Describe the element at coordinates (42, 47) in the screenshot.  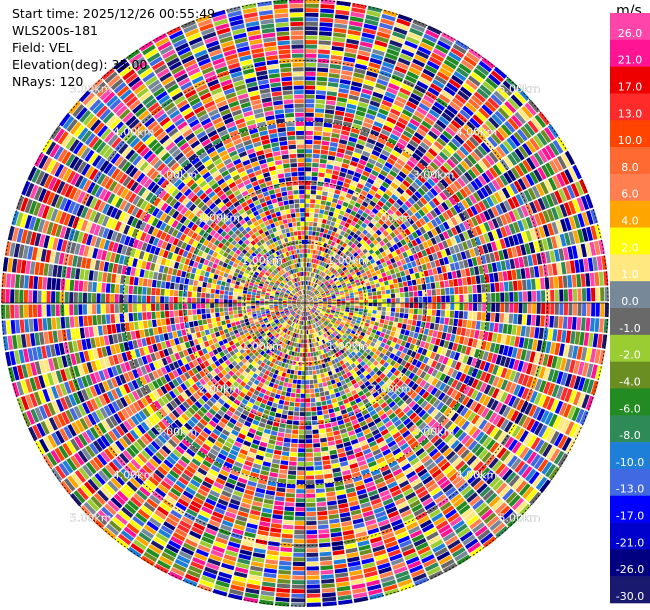
I see `field-label: Field: VEL` at that location.